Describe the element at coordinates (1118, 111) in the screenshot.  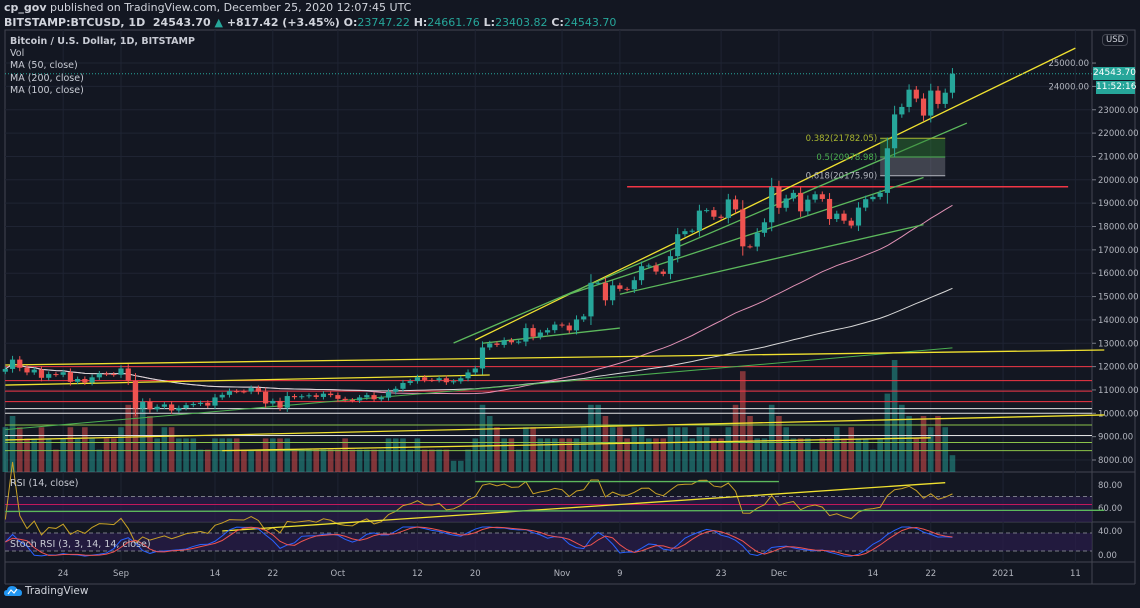
I see `y-tick-label: 23000.00` at that location.